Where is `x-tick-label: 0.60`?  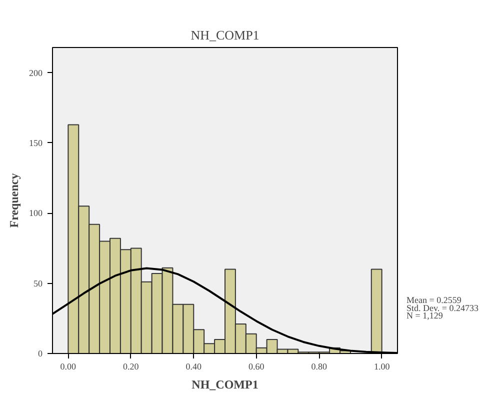
x-tick-label: 0.60 is located at coordinates (256, 367).